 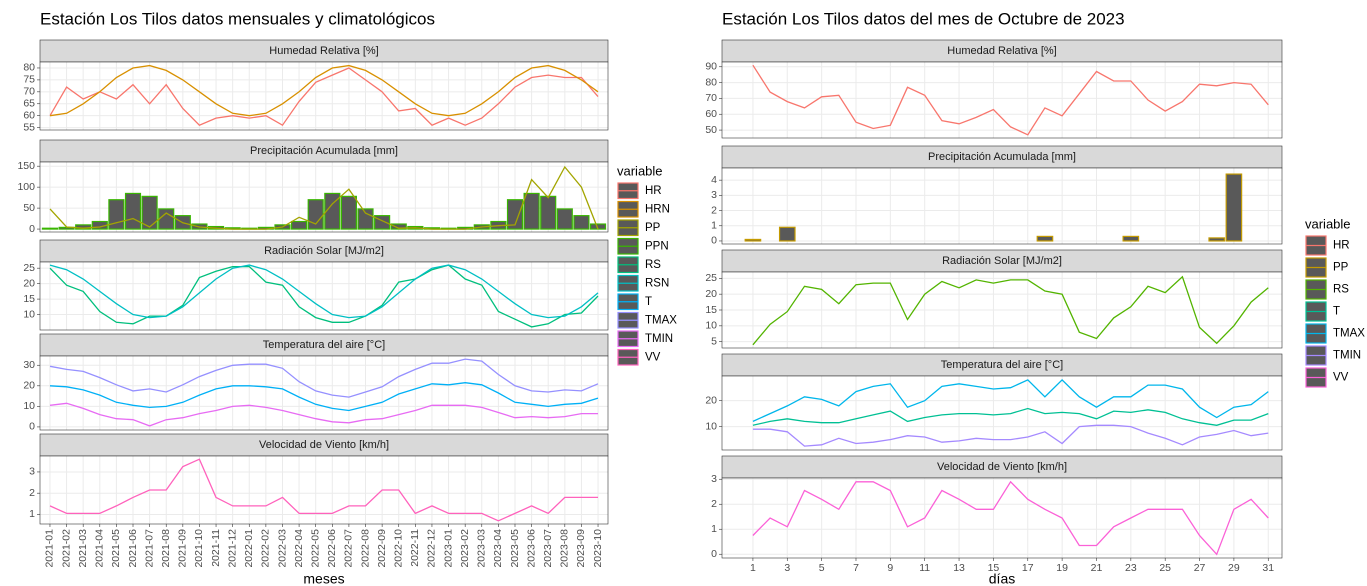 I want to click on x-tick-label: 2023-01, so click(x=448, y=548).